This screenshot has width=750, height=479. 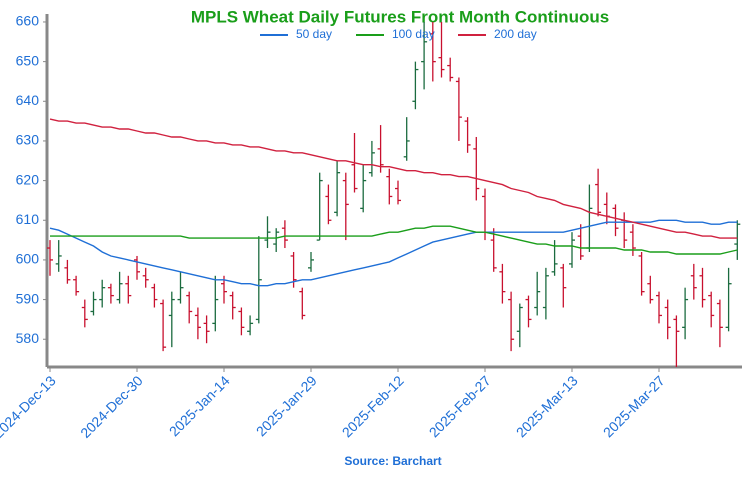 What do you see at coordinates (286, 405) in the screenshot?
I see `x-tick-label: 2025-Jan-29` at bounding box center [286, 405].